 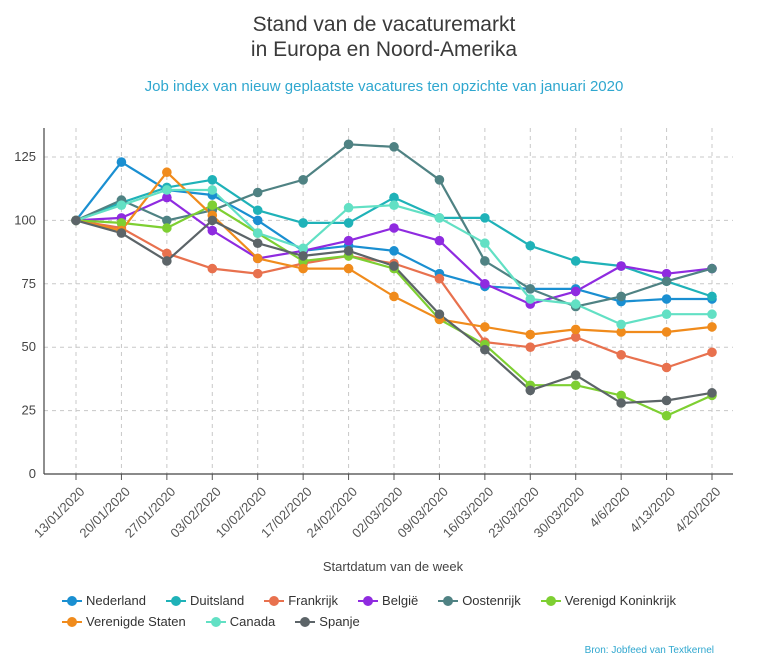 What do you see at coordinates (252, 621) in the screenshot?
I see `legend-label: Canada` at bounding box center [252, 621].